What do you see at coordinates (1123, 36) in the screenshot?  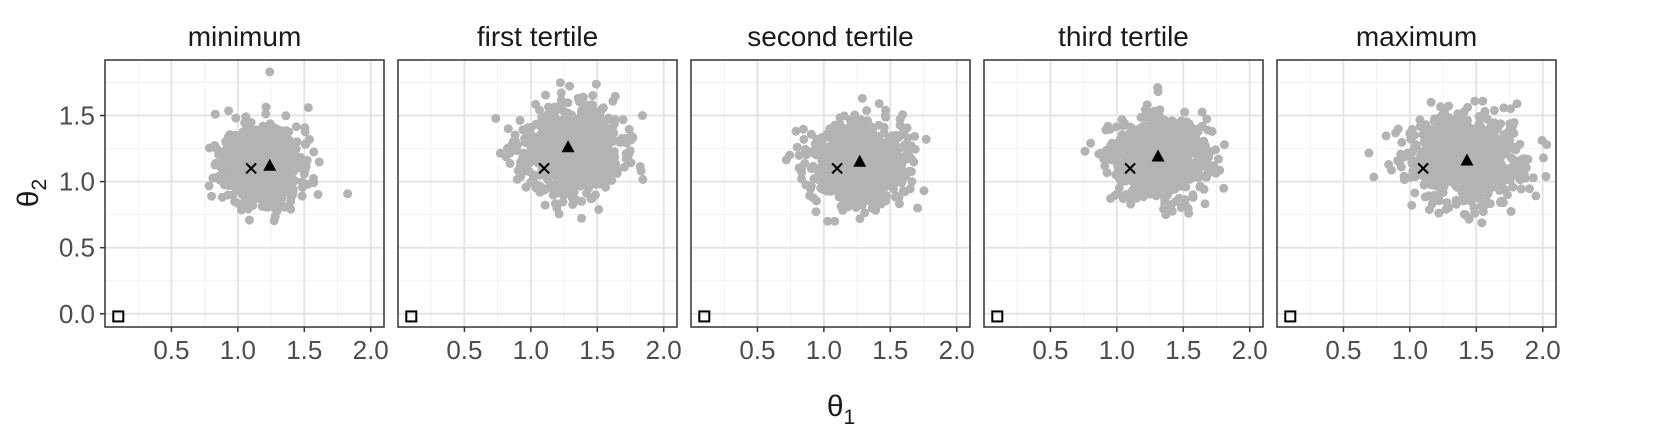 I see `facet-title: third tertile` at bounding box center [1123, 36].